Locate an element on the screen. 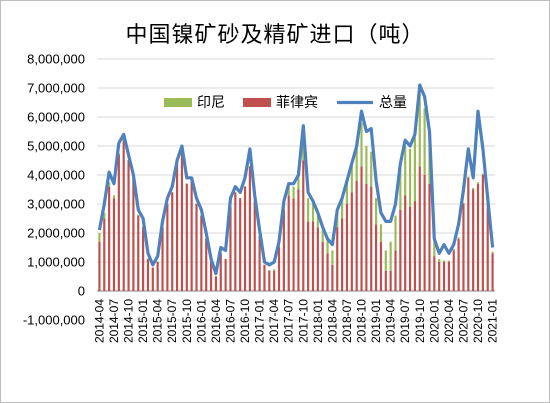  x-tick-label: 2018-04 is located at coordinates (332, 321).